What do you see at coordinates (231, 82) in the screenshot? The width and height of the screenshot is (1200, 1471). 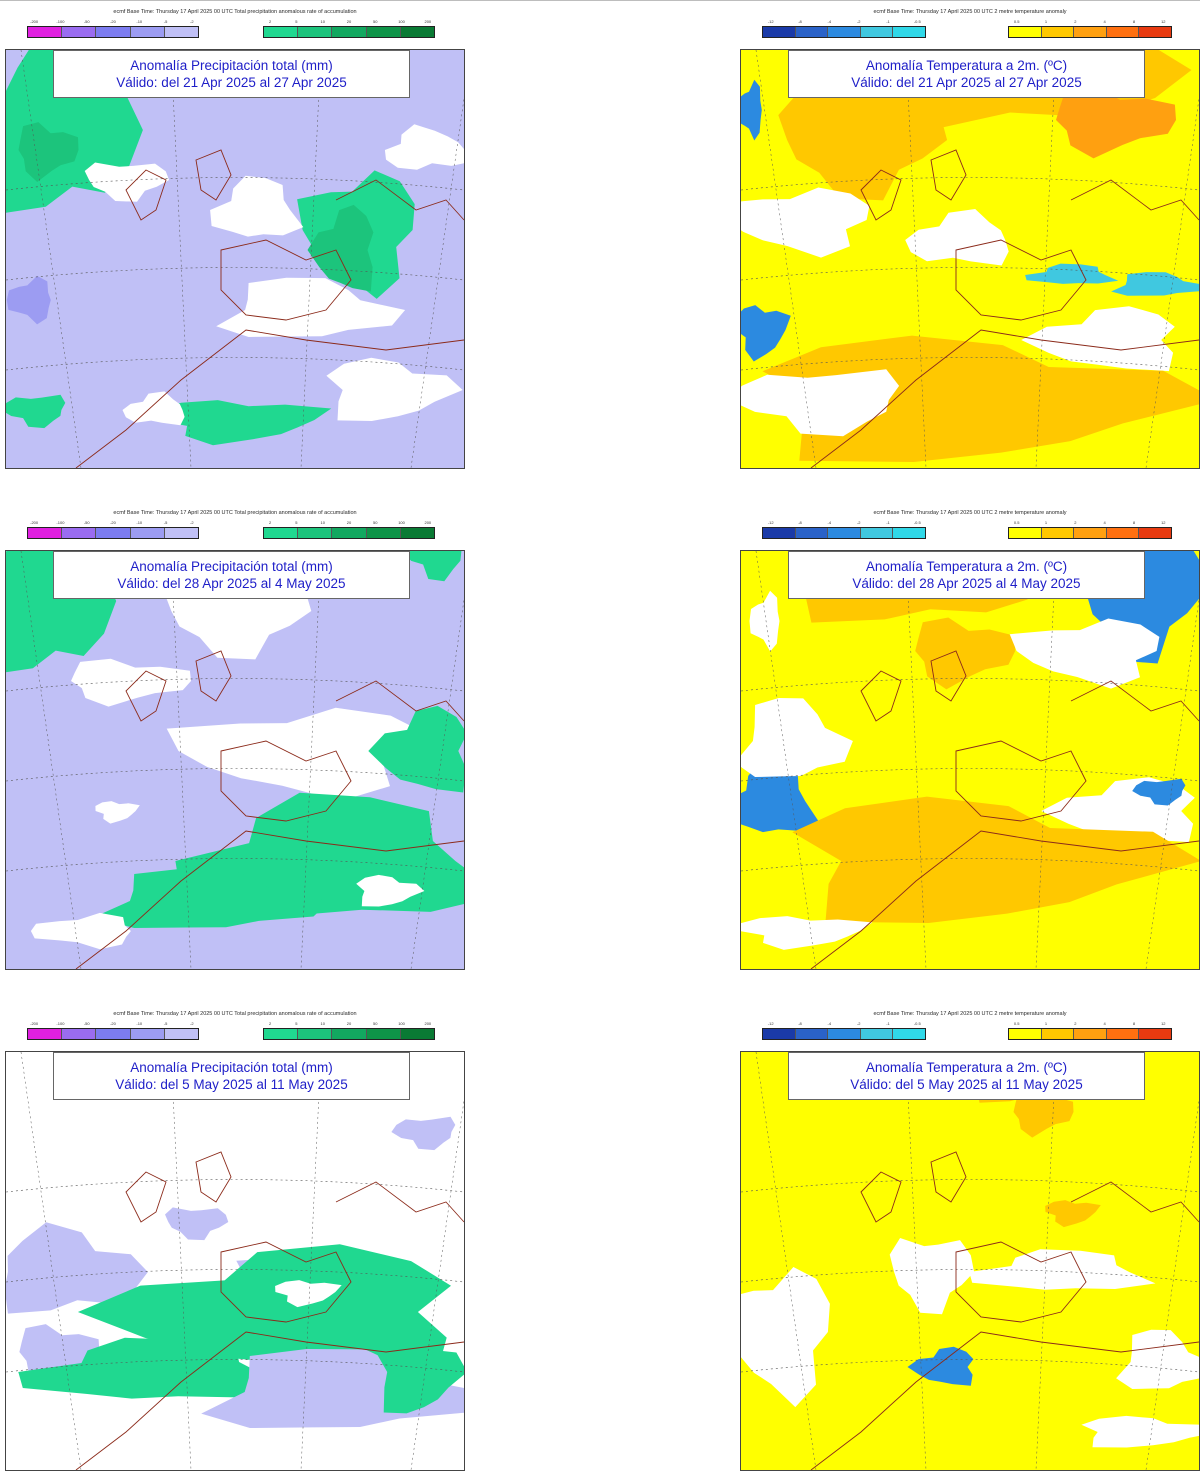 I see `validity-period: Válido: del 21 Apr 2025 al 27 Apr 2025` at bounding box center [231, 82].